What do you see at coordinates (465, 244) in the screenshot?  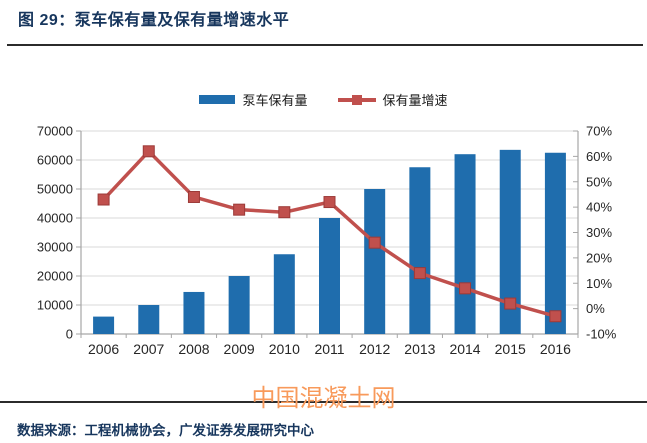 I see `bar-2014` at bounding box center [465, 244].